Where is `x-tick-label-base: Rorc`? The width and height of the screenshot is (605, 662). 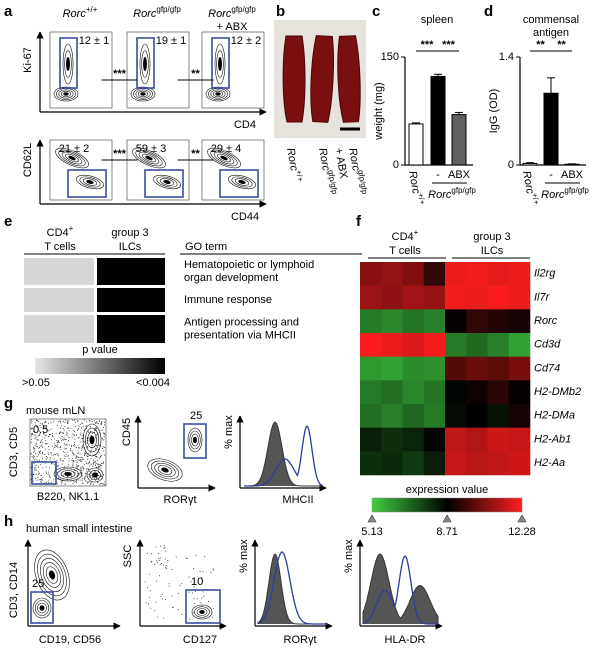
x-tick-label-base: Rorc is located at coordinates (414, 182).